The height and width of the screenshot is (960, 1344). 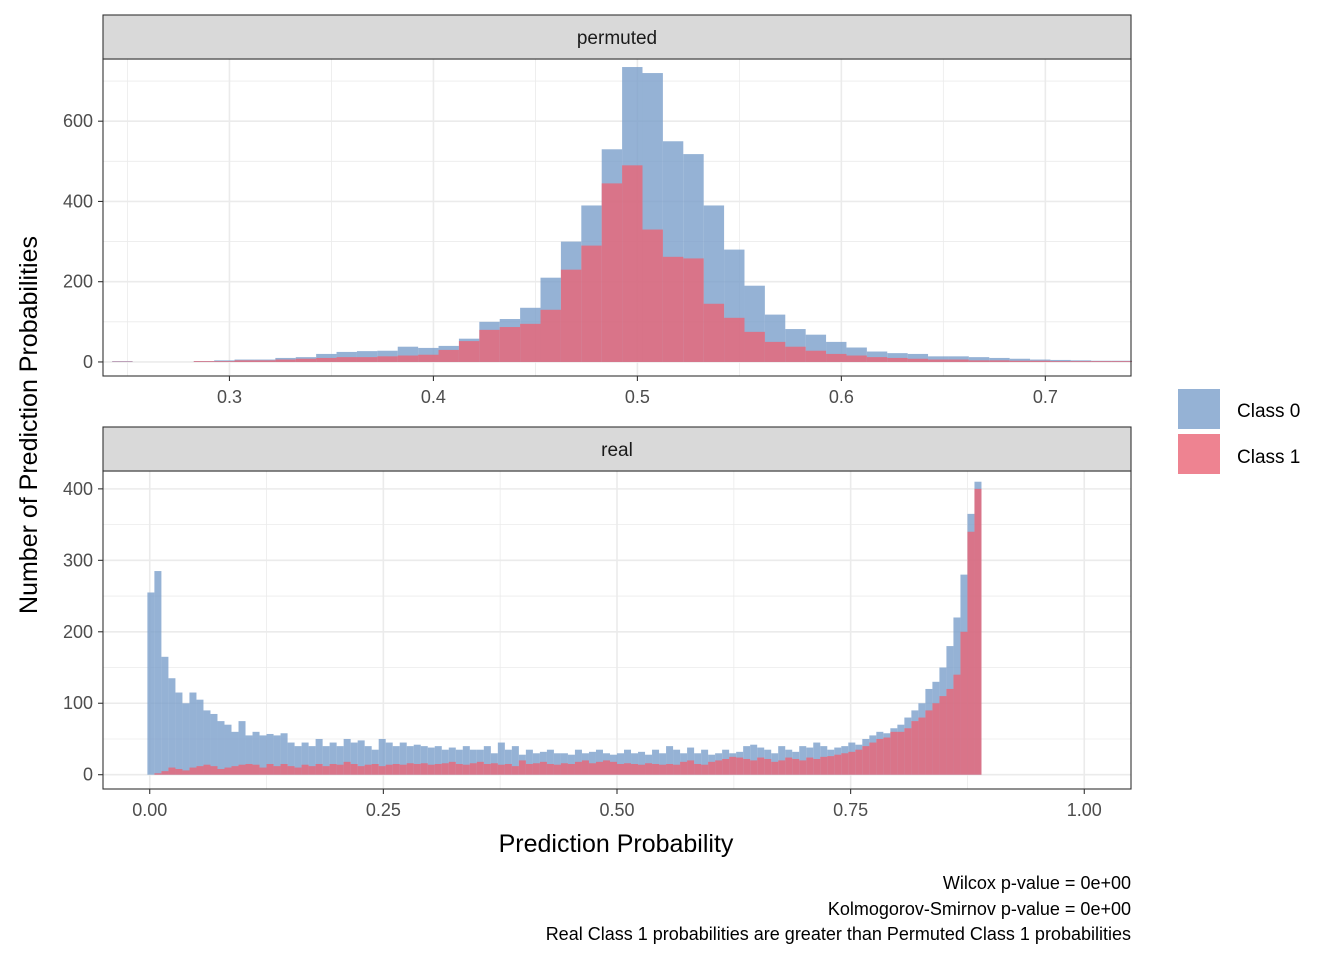 What do you see at coordinates (841, 397) in the screenshot?
I see `x-tick-label: 0.6` at bounding box center [841, 397].